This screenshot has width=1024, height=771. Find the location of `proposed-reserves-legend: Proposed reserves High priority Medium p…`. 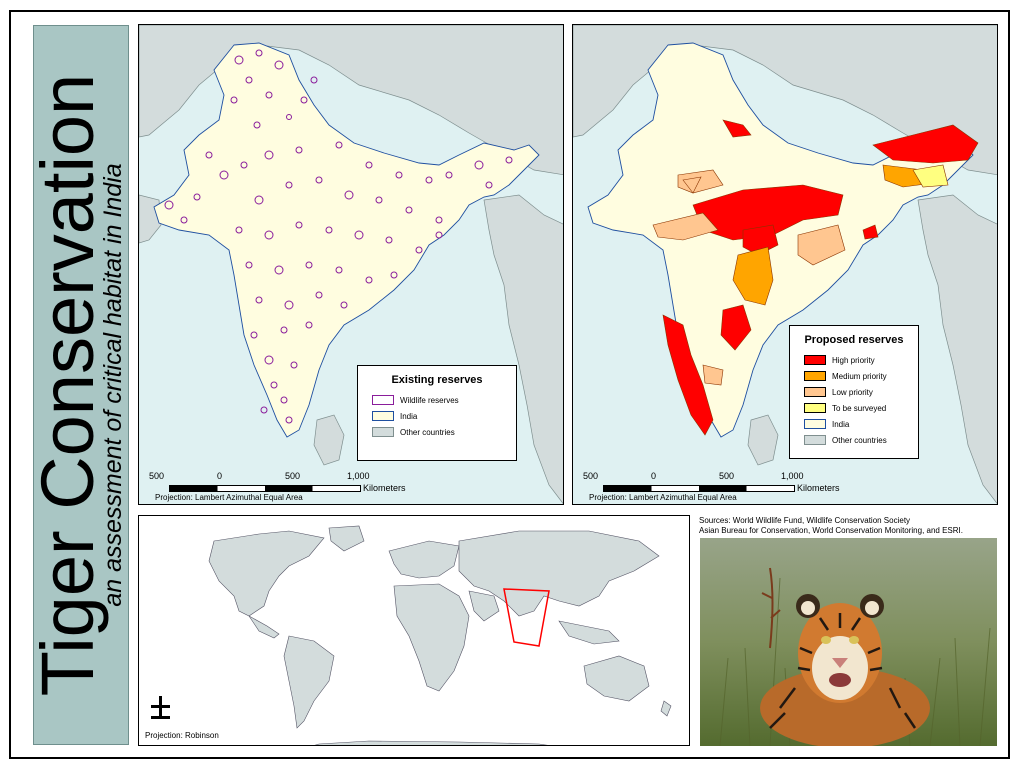

proposed-reserves-legend: Proposed reserves High priority Medium p… is located at coordinates (854, 392).